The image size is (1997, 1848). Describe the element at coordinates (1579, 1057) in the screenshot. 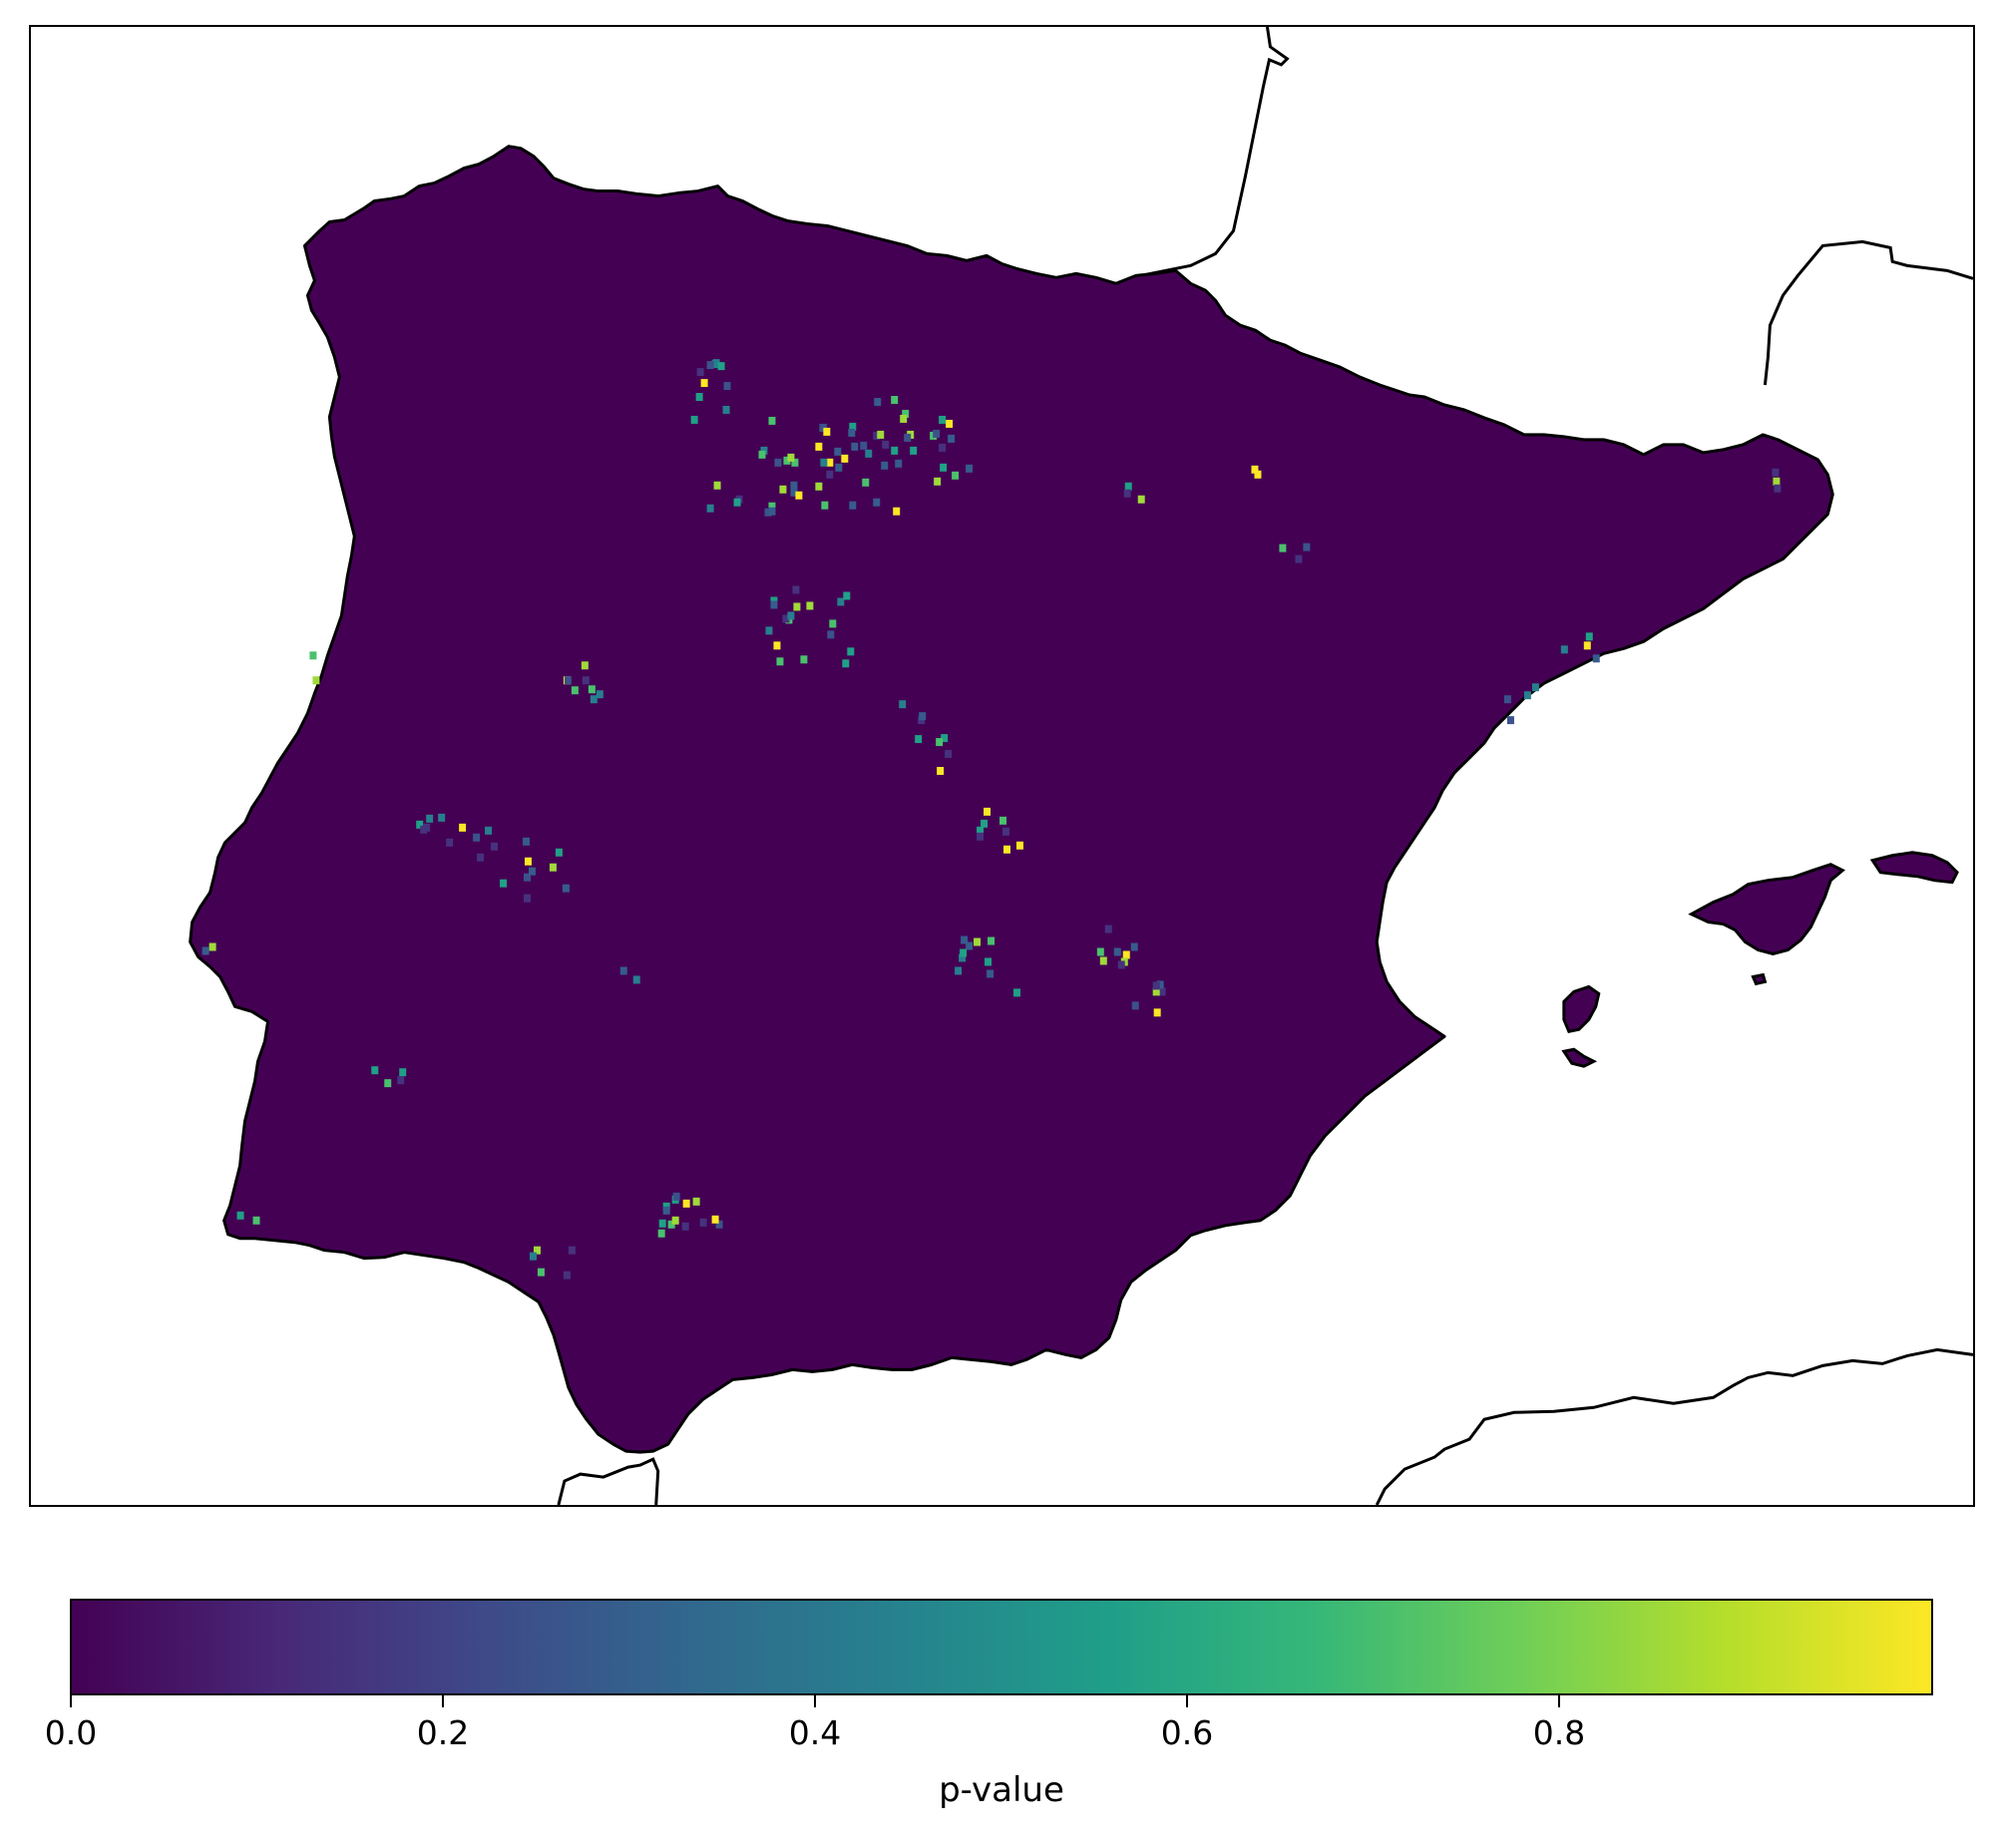

I see `formentera-island` at that location.